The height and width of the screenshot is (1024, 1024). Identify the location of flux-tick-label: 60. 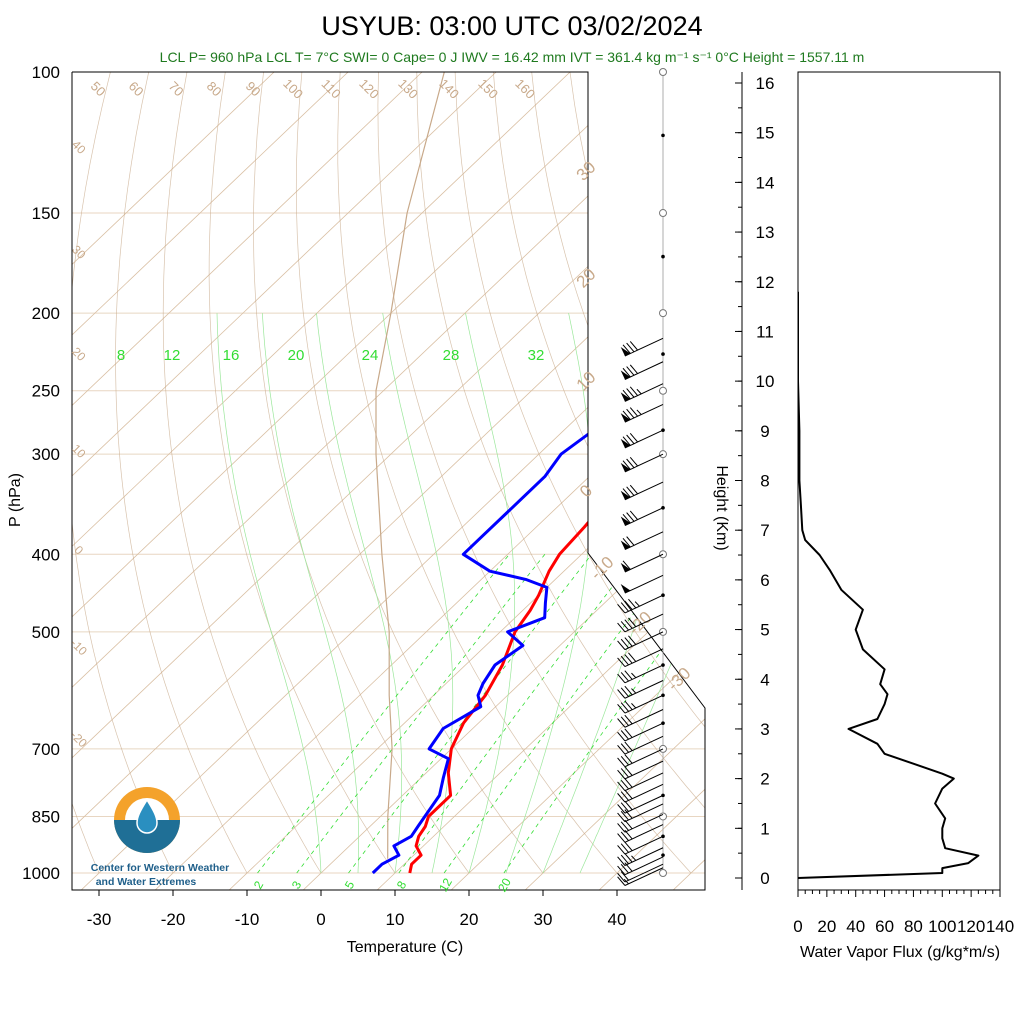
(884, 926).